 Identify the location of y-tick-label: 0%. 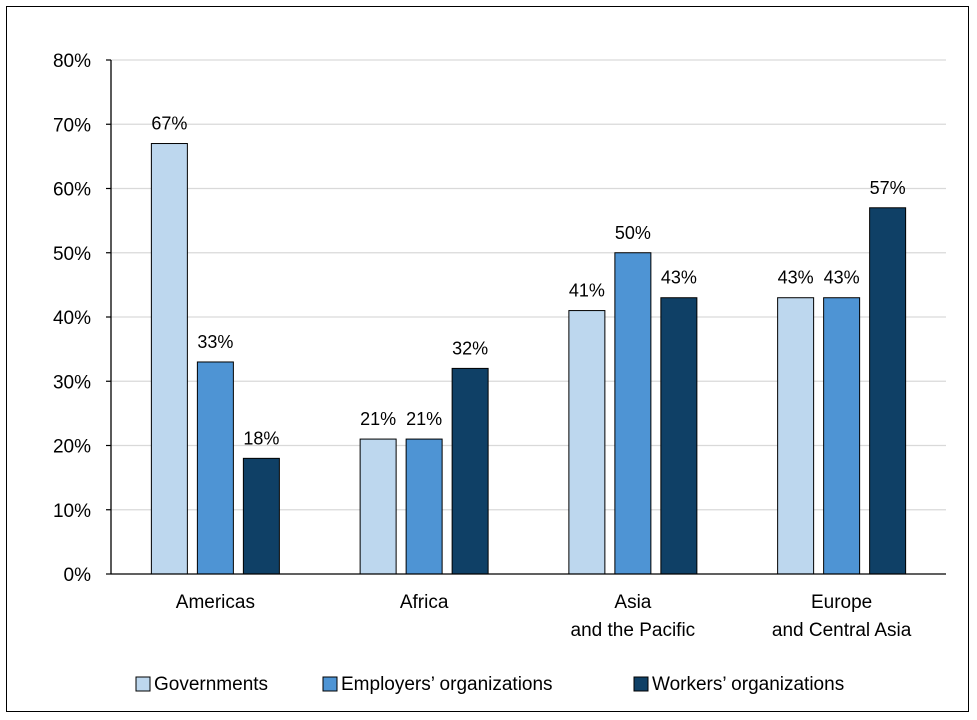
(78, 575).